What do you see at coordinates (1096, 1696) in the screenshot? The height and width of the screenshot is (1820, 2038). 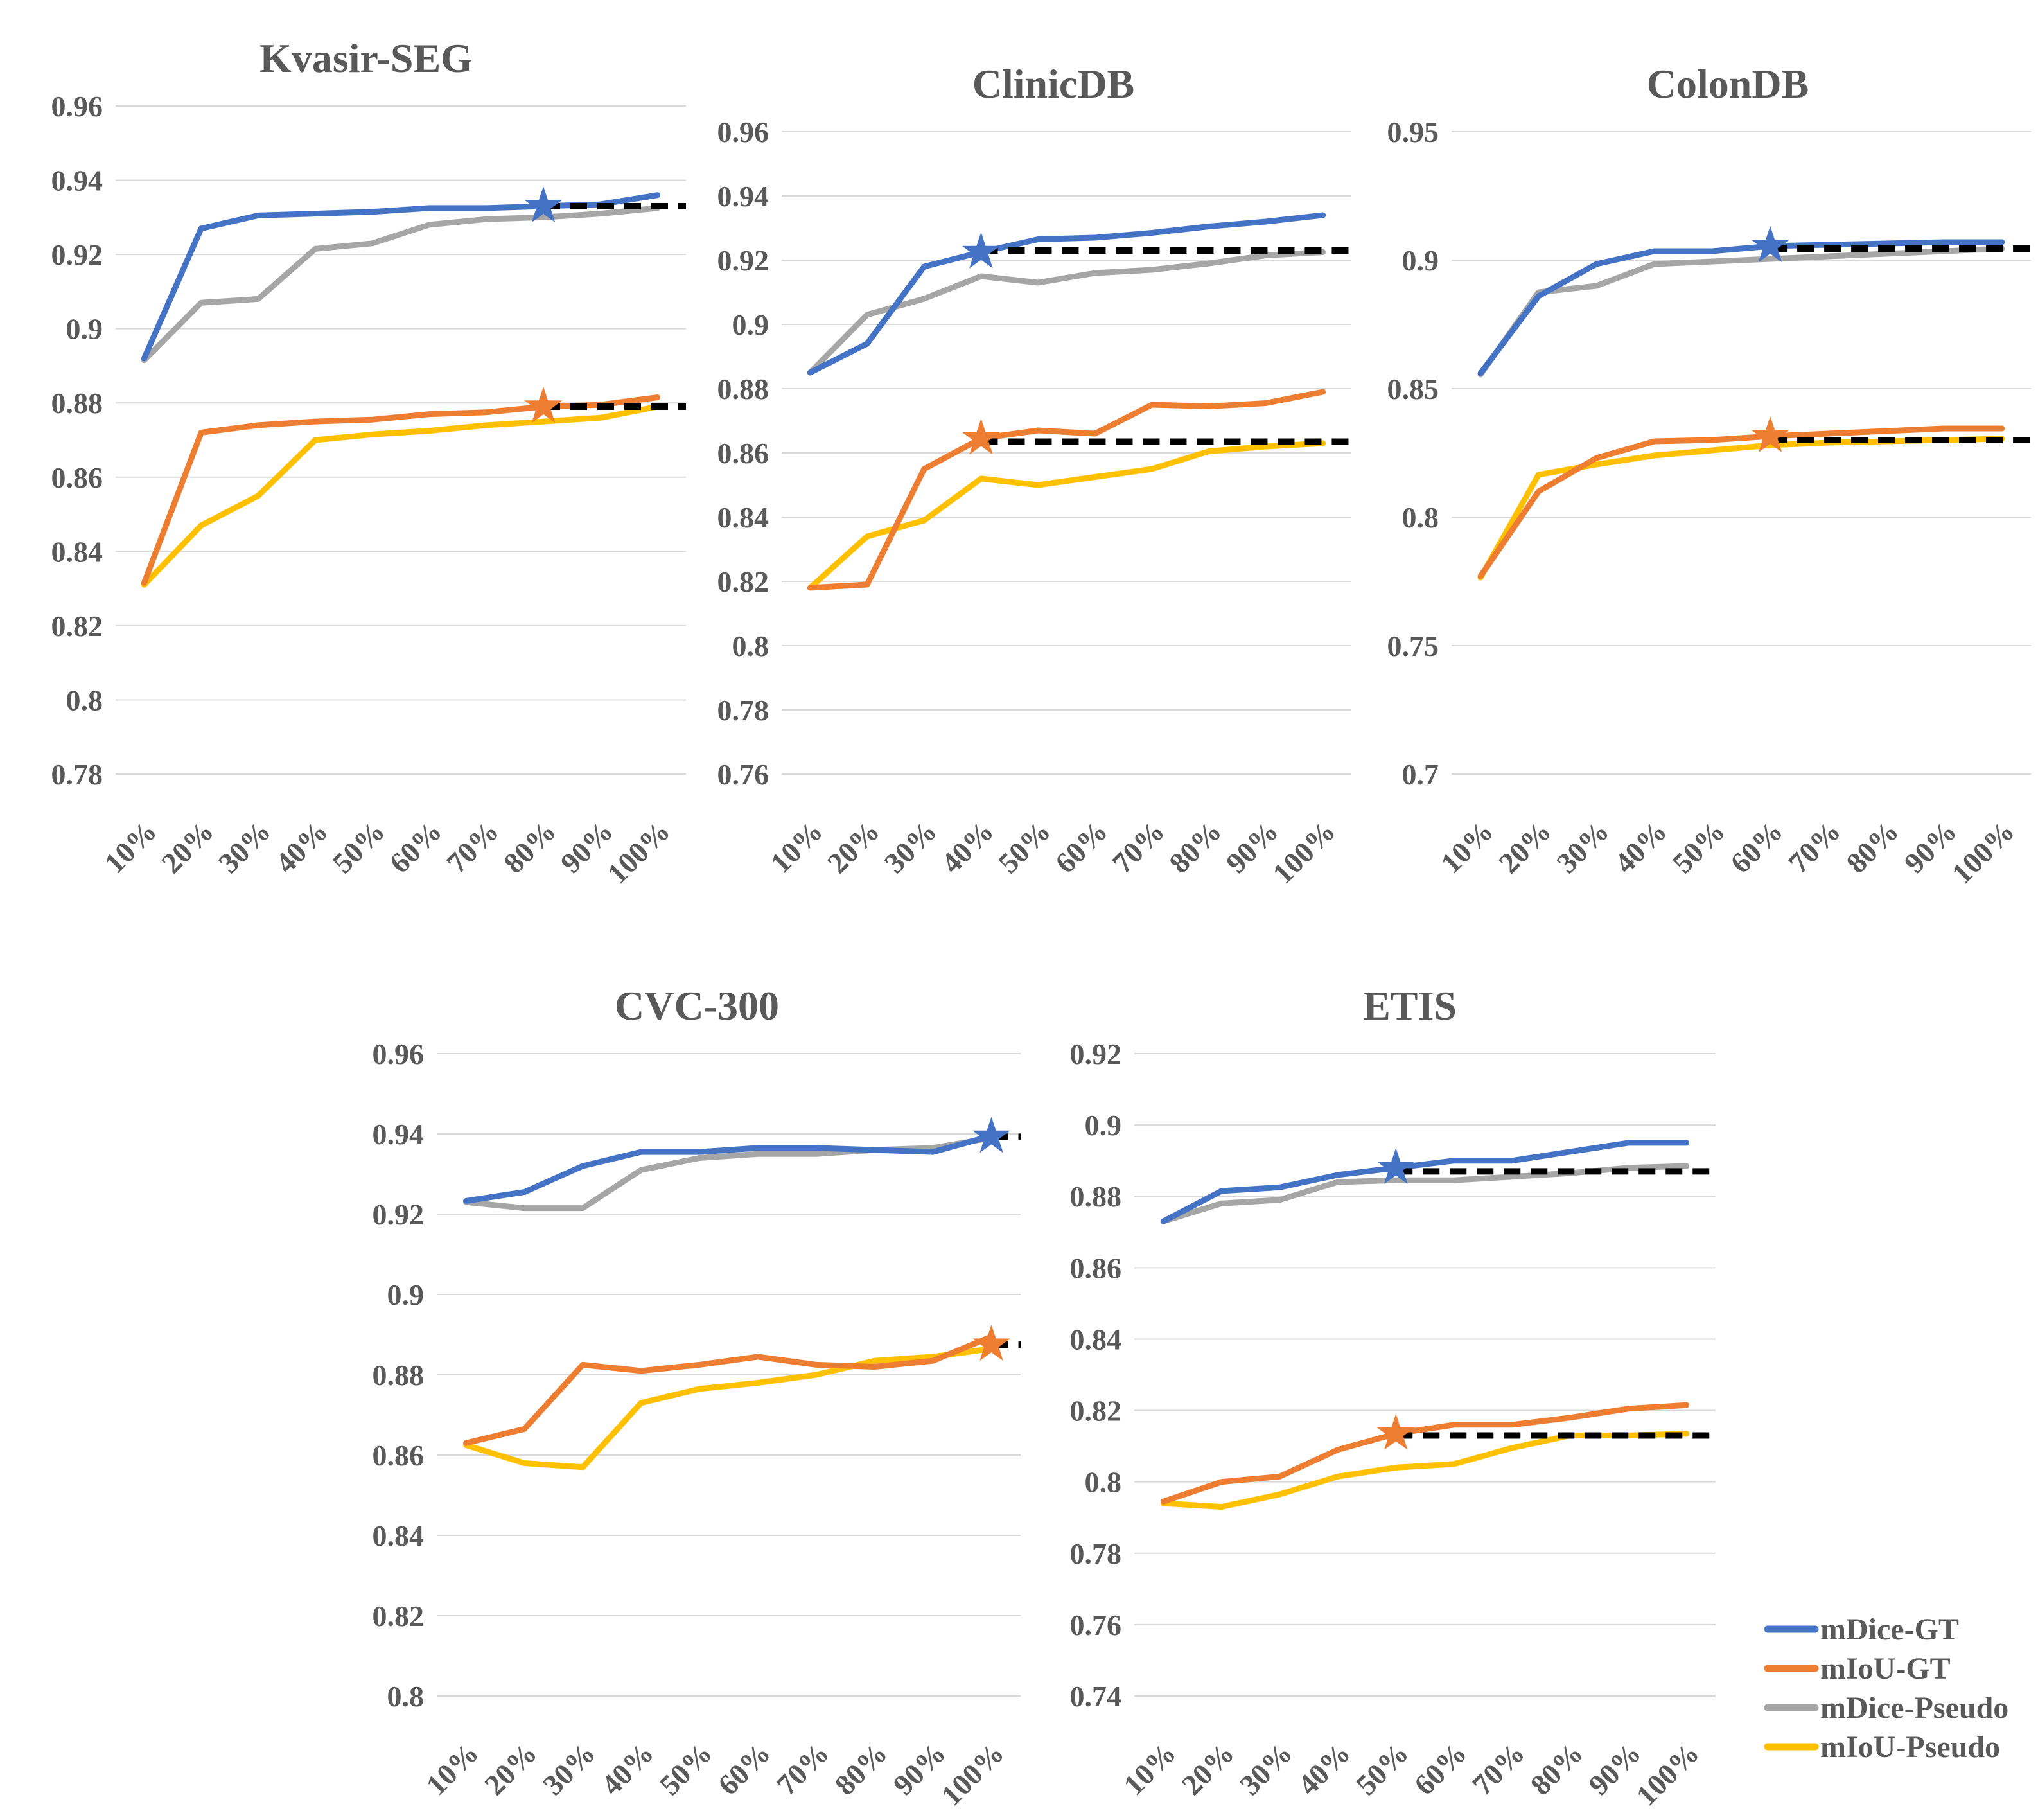 I see `y-tick-label: 0.74` at bounding box center [1096, 1696].